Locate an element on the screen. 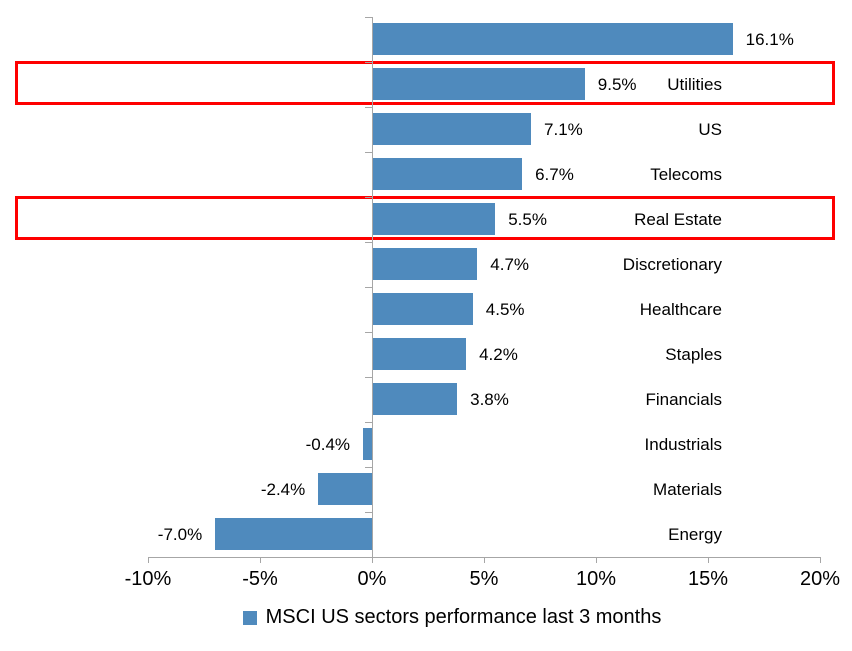  value-label: -0.4% is located at coordinates (328, 444).